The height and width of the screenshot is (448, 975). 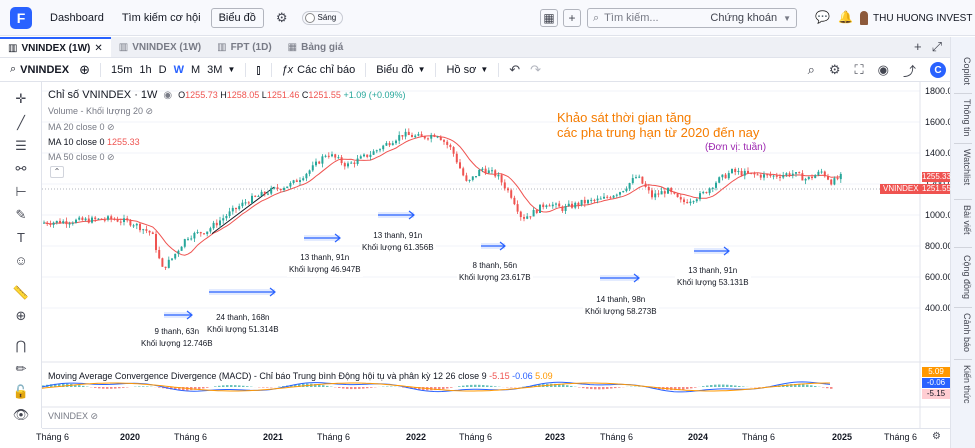 What do you see at coordinates (21, 391) in the screenshot?
I see `lock-icon: 🔓` at bounding box center [21, 391].